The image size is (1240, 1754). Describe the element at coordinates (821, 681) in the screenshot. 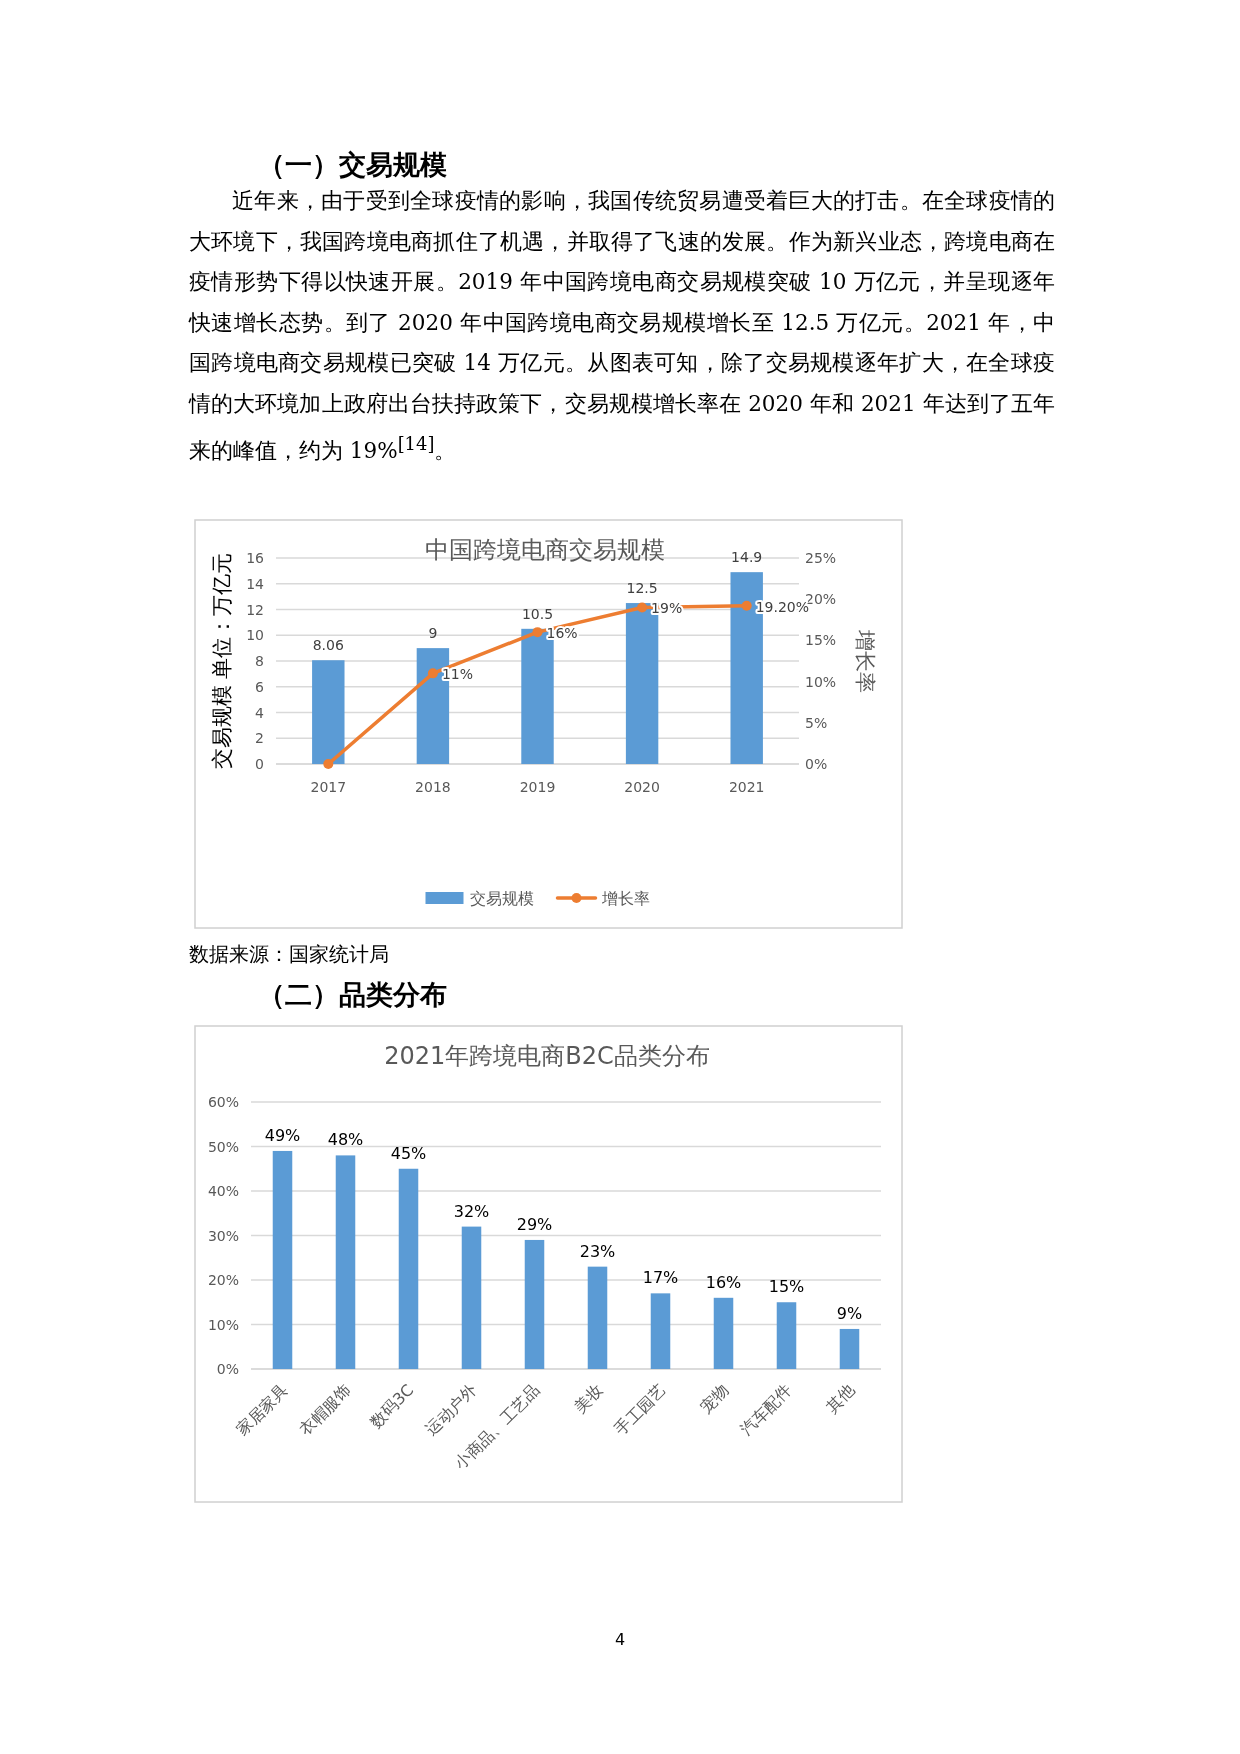

I see `y2-tick-label: 10%` at that location.